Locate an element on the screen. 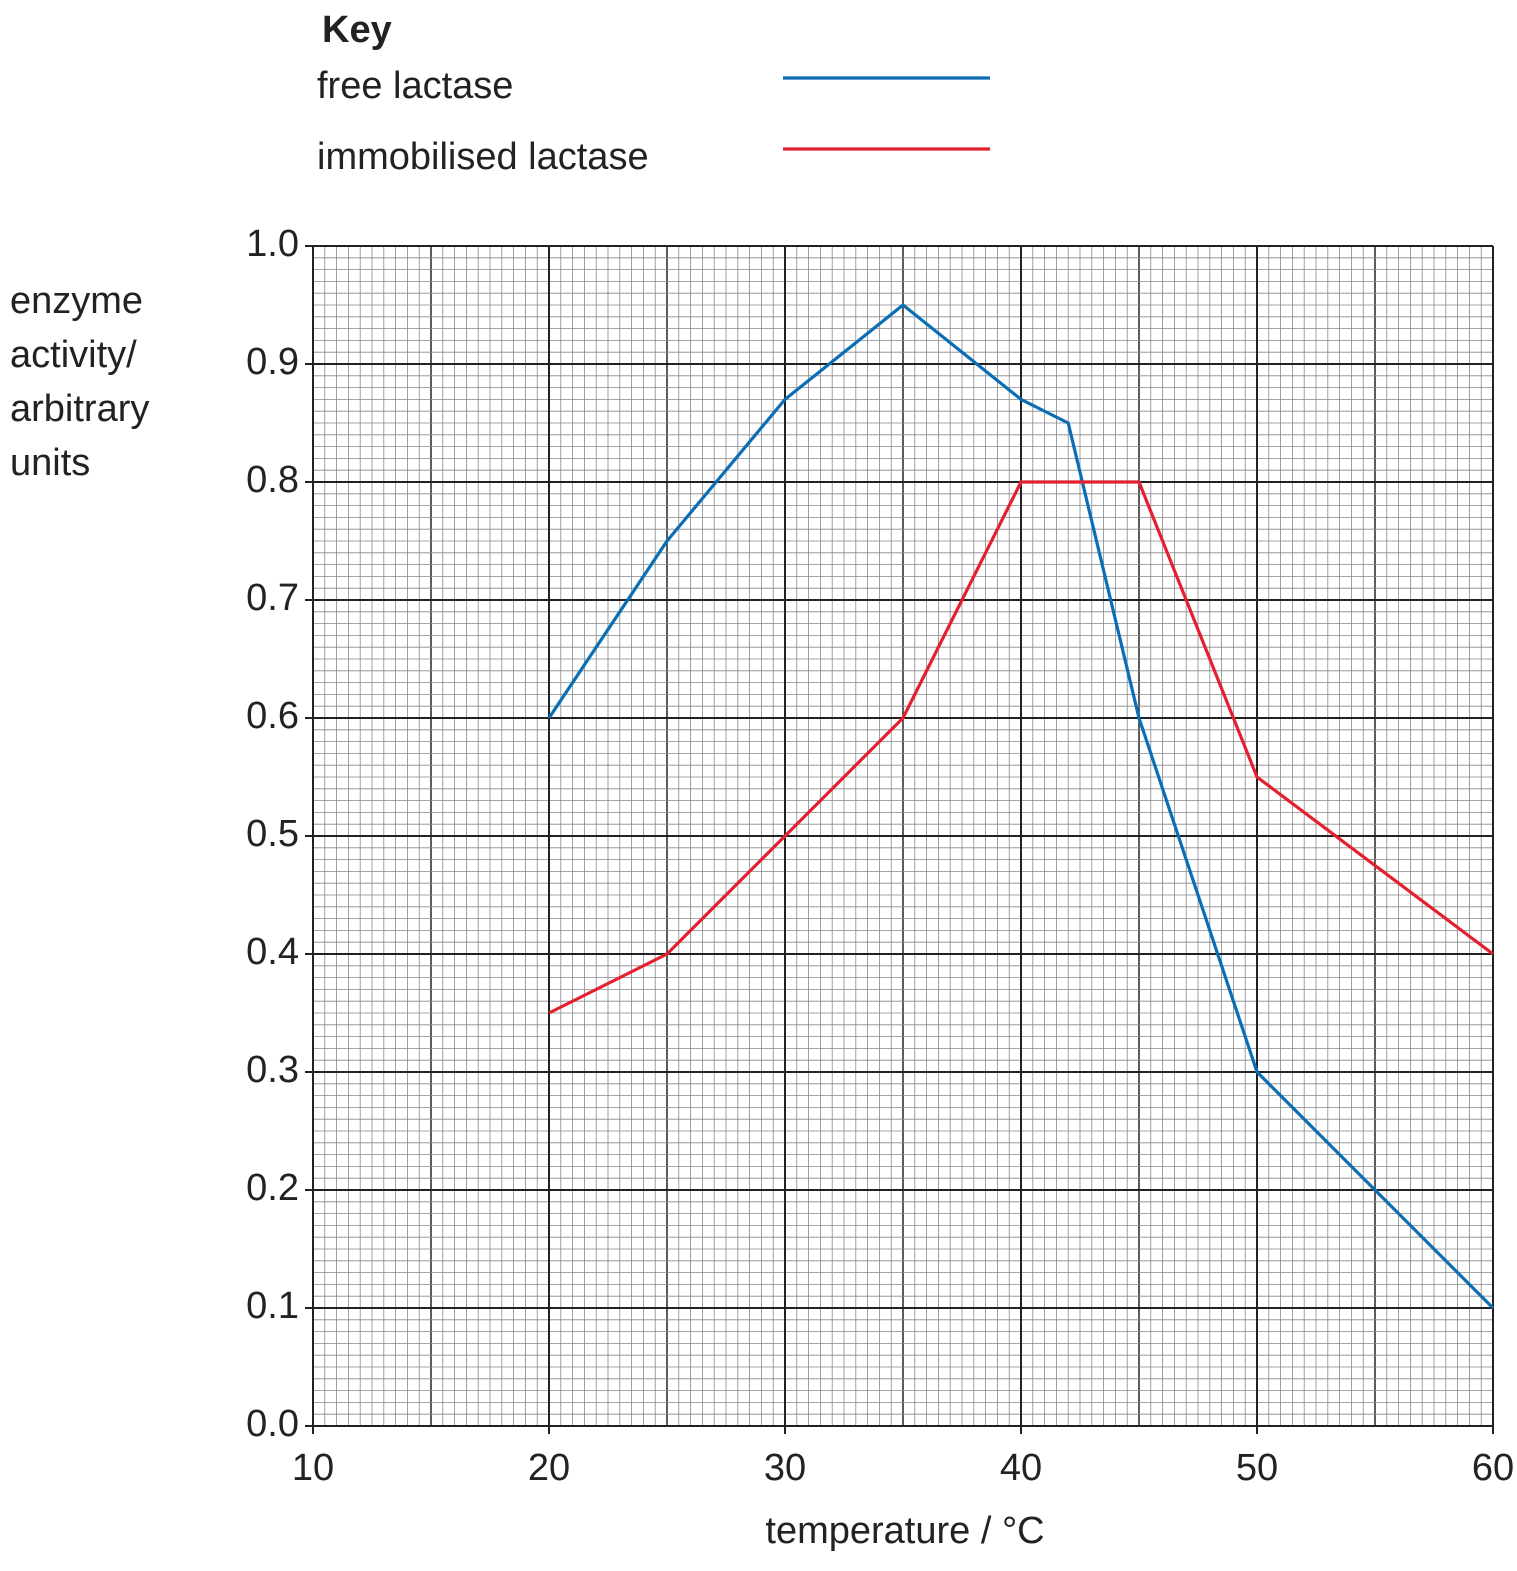  y-tick-label: 0.1 is located at coordinates (272, 1306).